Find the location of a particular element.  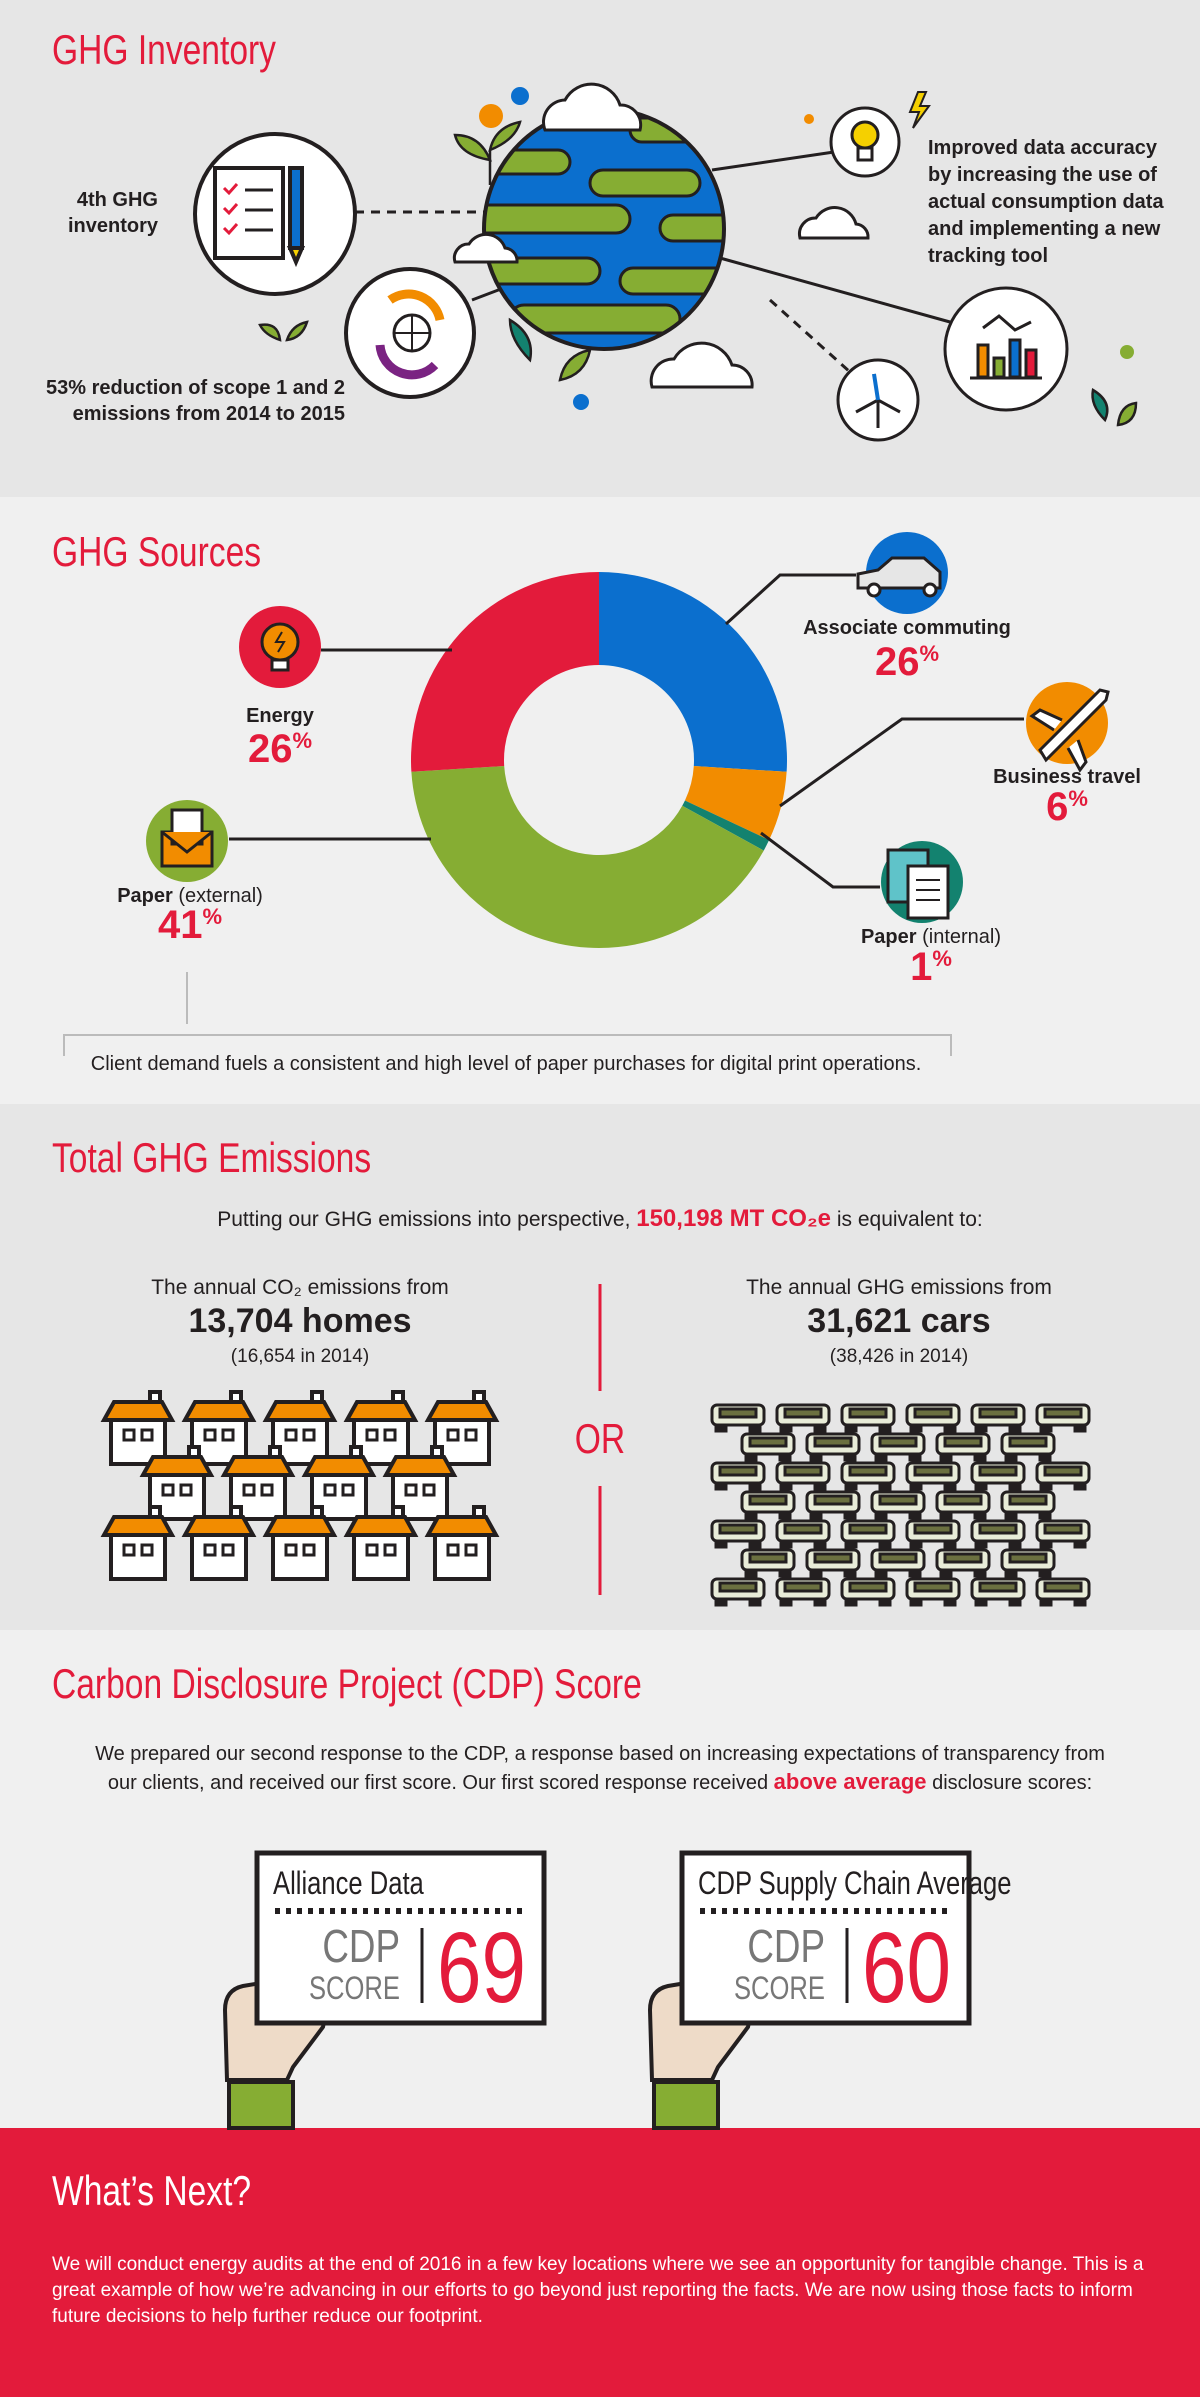

section-title: GHG Inventory is located at coordinates (164, 51).